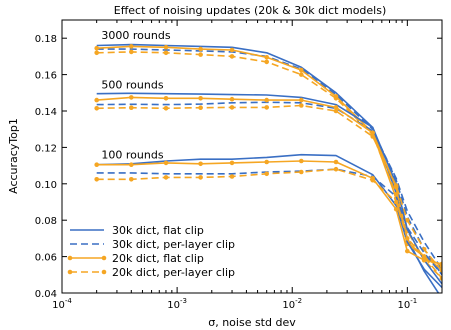 The height and width of the screenshot is (330, 451). What do you see at coordinates (298, 301) in the screenshot?
I see `x-tick-exponent: -2` at bounding box center [298, 301].